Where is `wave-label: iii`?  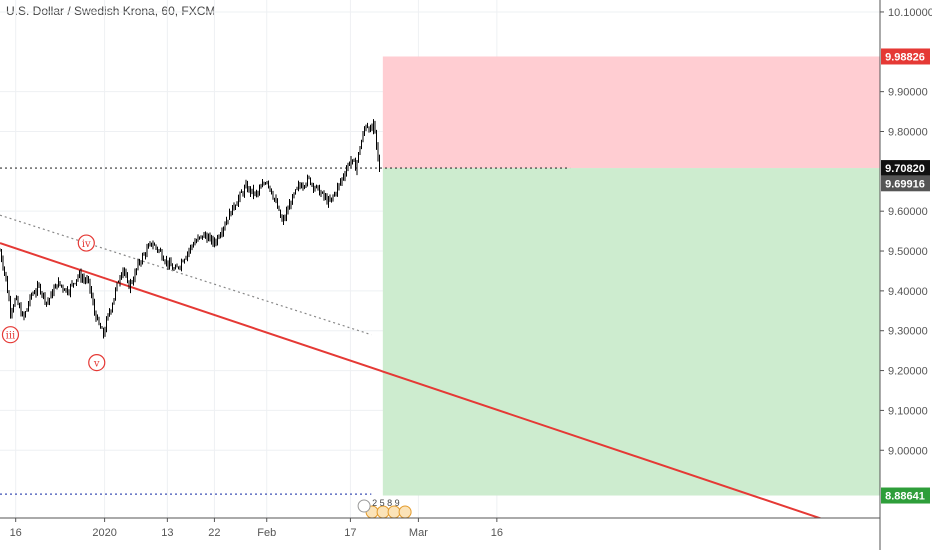
wave-label: iii is located at coordinates (11, 336).